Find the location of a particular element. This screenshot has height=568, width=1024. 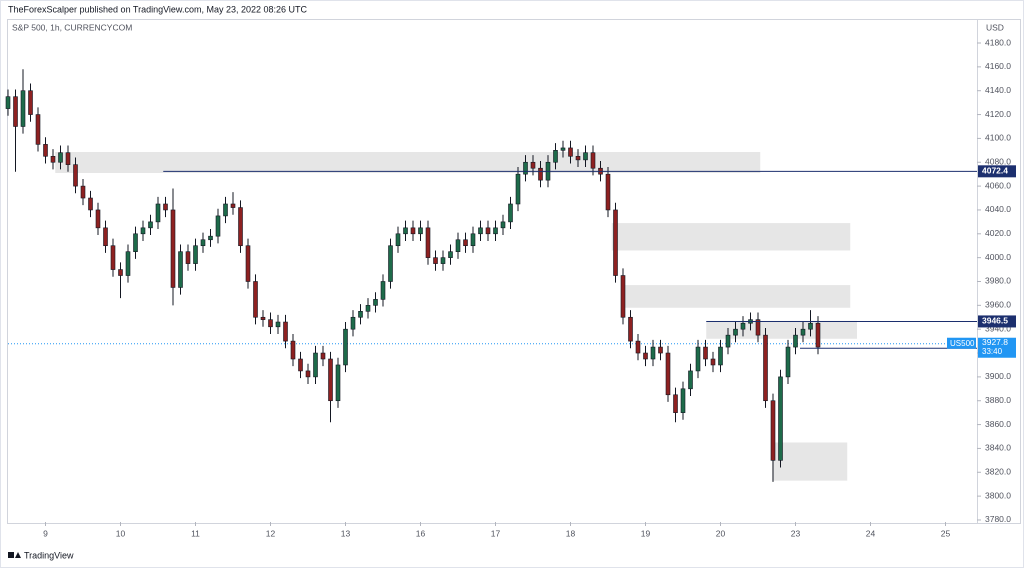

x-tick-label: 19 is located at coordinates (646, 533).